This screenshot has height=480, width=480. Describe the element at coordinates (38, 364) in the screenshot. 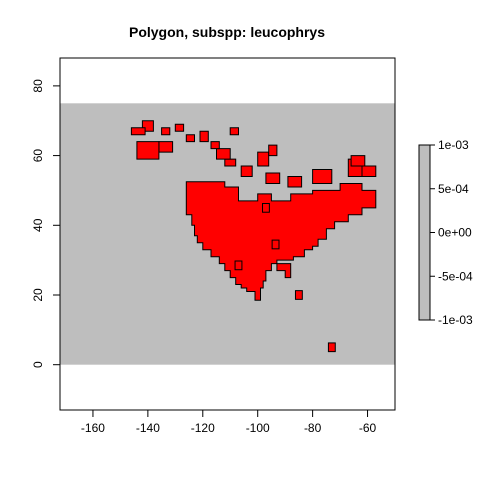

I see `y-tick-label: 0` at that location.